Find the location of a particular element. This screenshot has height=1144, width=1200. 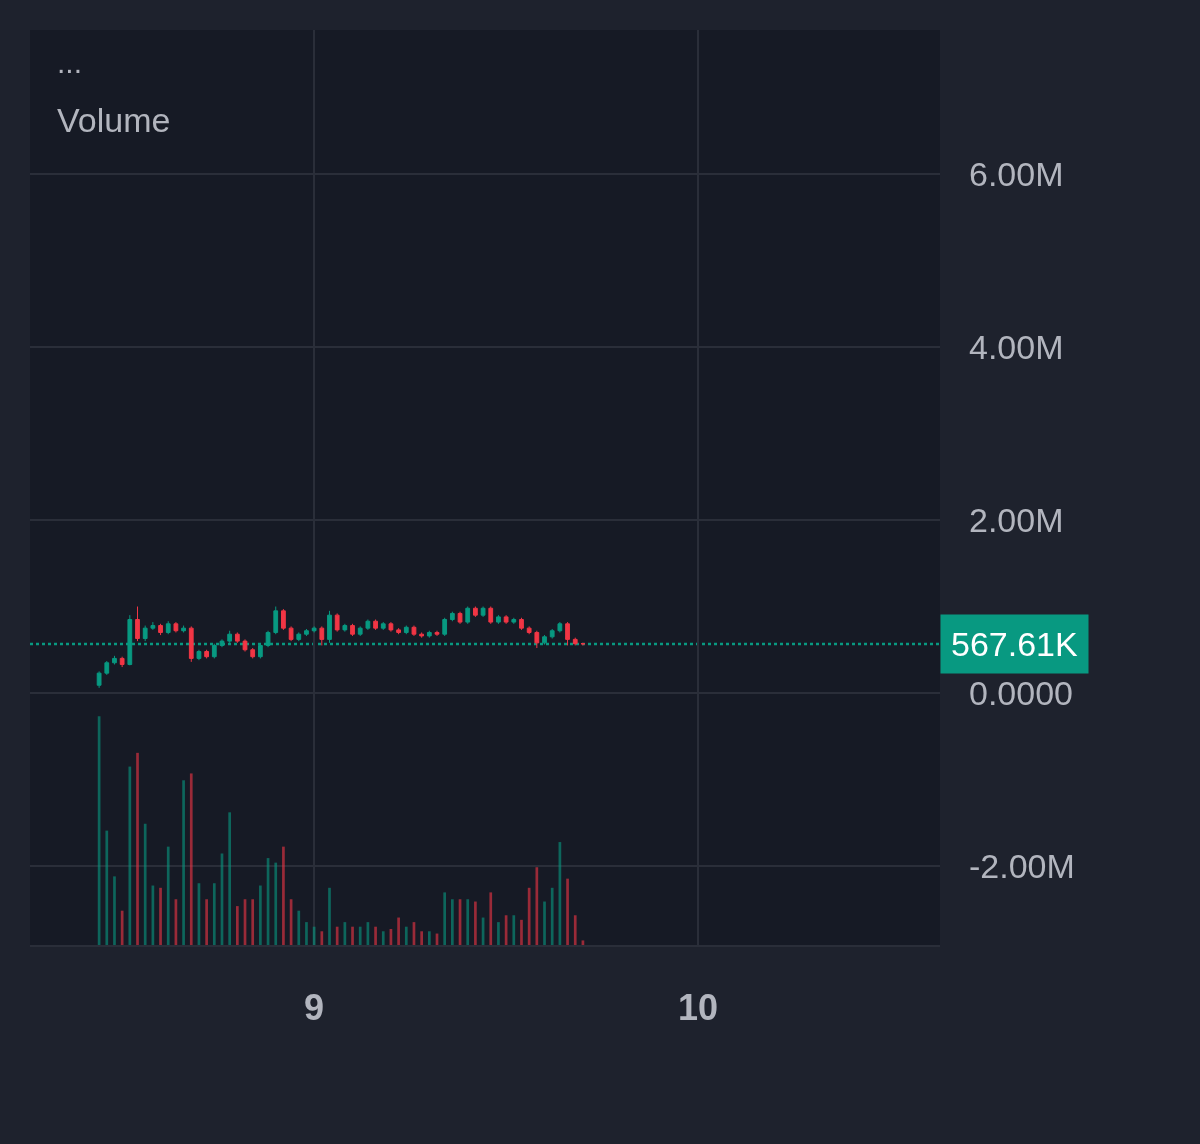

y-tick-label: 2.00M is located at coordinates (1016, 519).